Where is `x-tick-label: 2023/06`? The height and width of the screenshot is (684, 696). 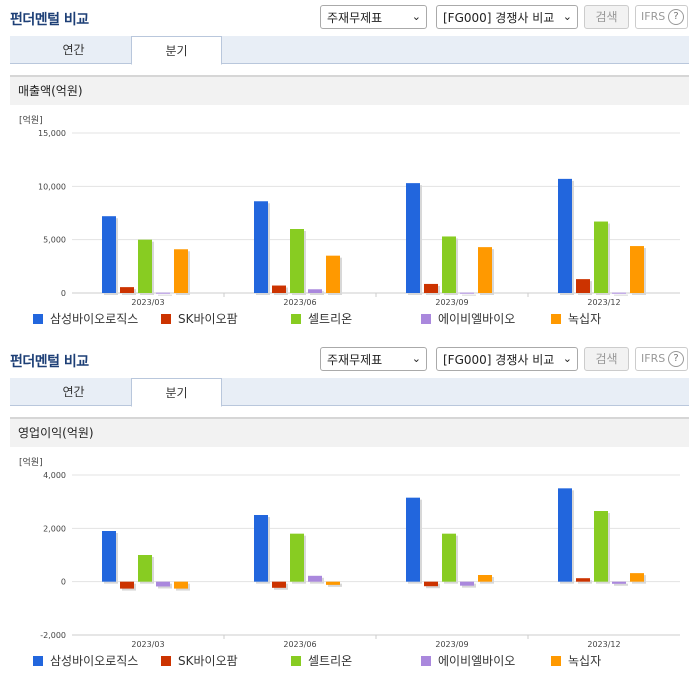
x-tick-label: 2023/06 is located at coordinates (299, 644).